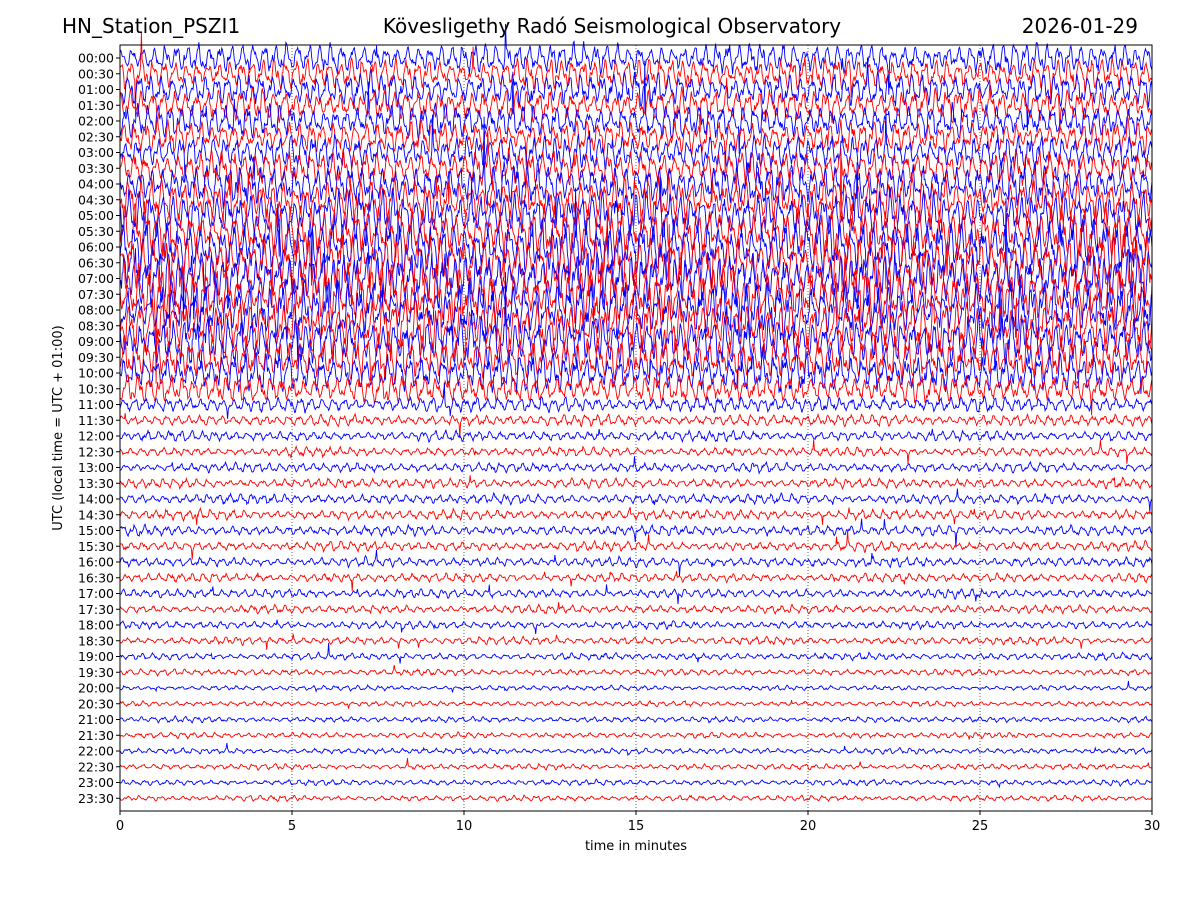 The width and height of the screenshot is (1200, 900). Describe the element at coordinates (96, 577) in the screenshot. I see `y-tick-label: 16:30` at that location.